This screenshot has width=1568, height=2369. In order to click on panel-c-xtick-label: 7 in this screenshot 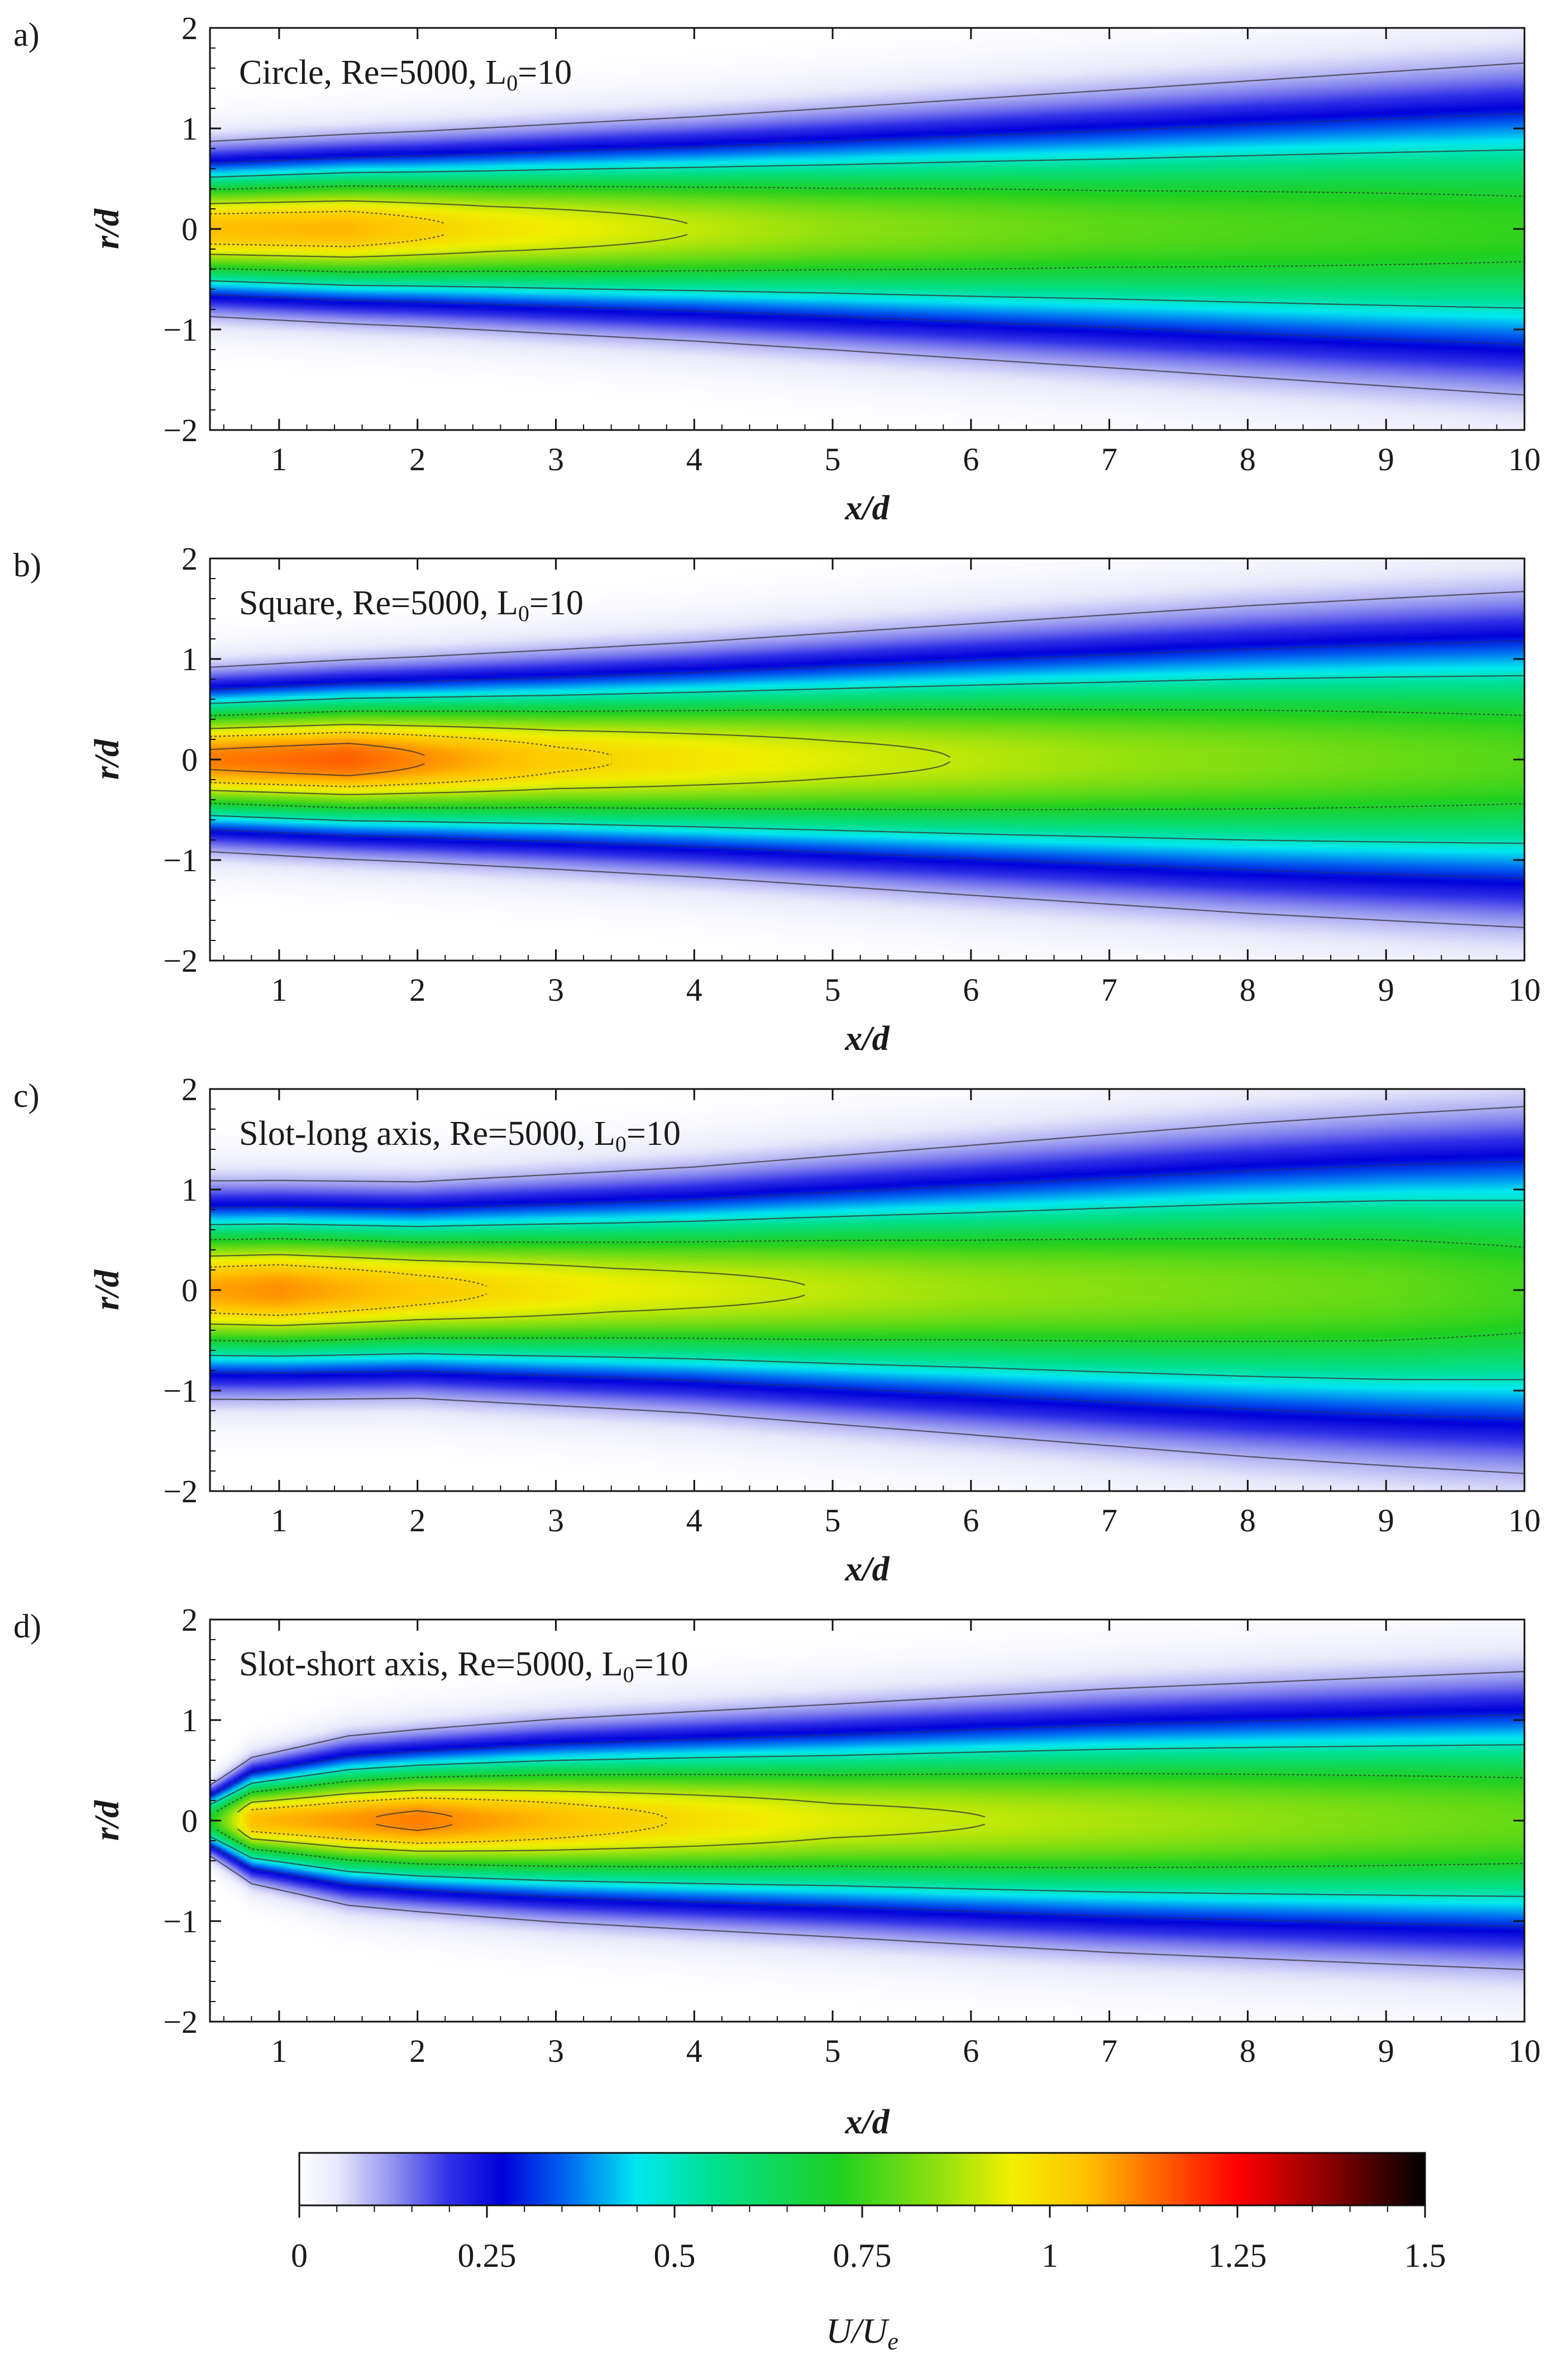, I will do `click(1109, 1520)`.